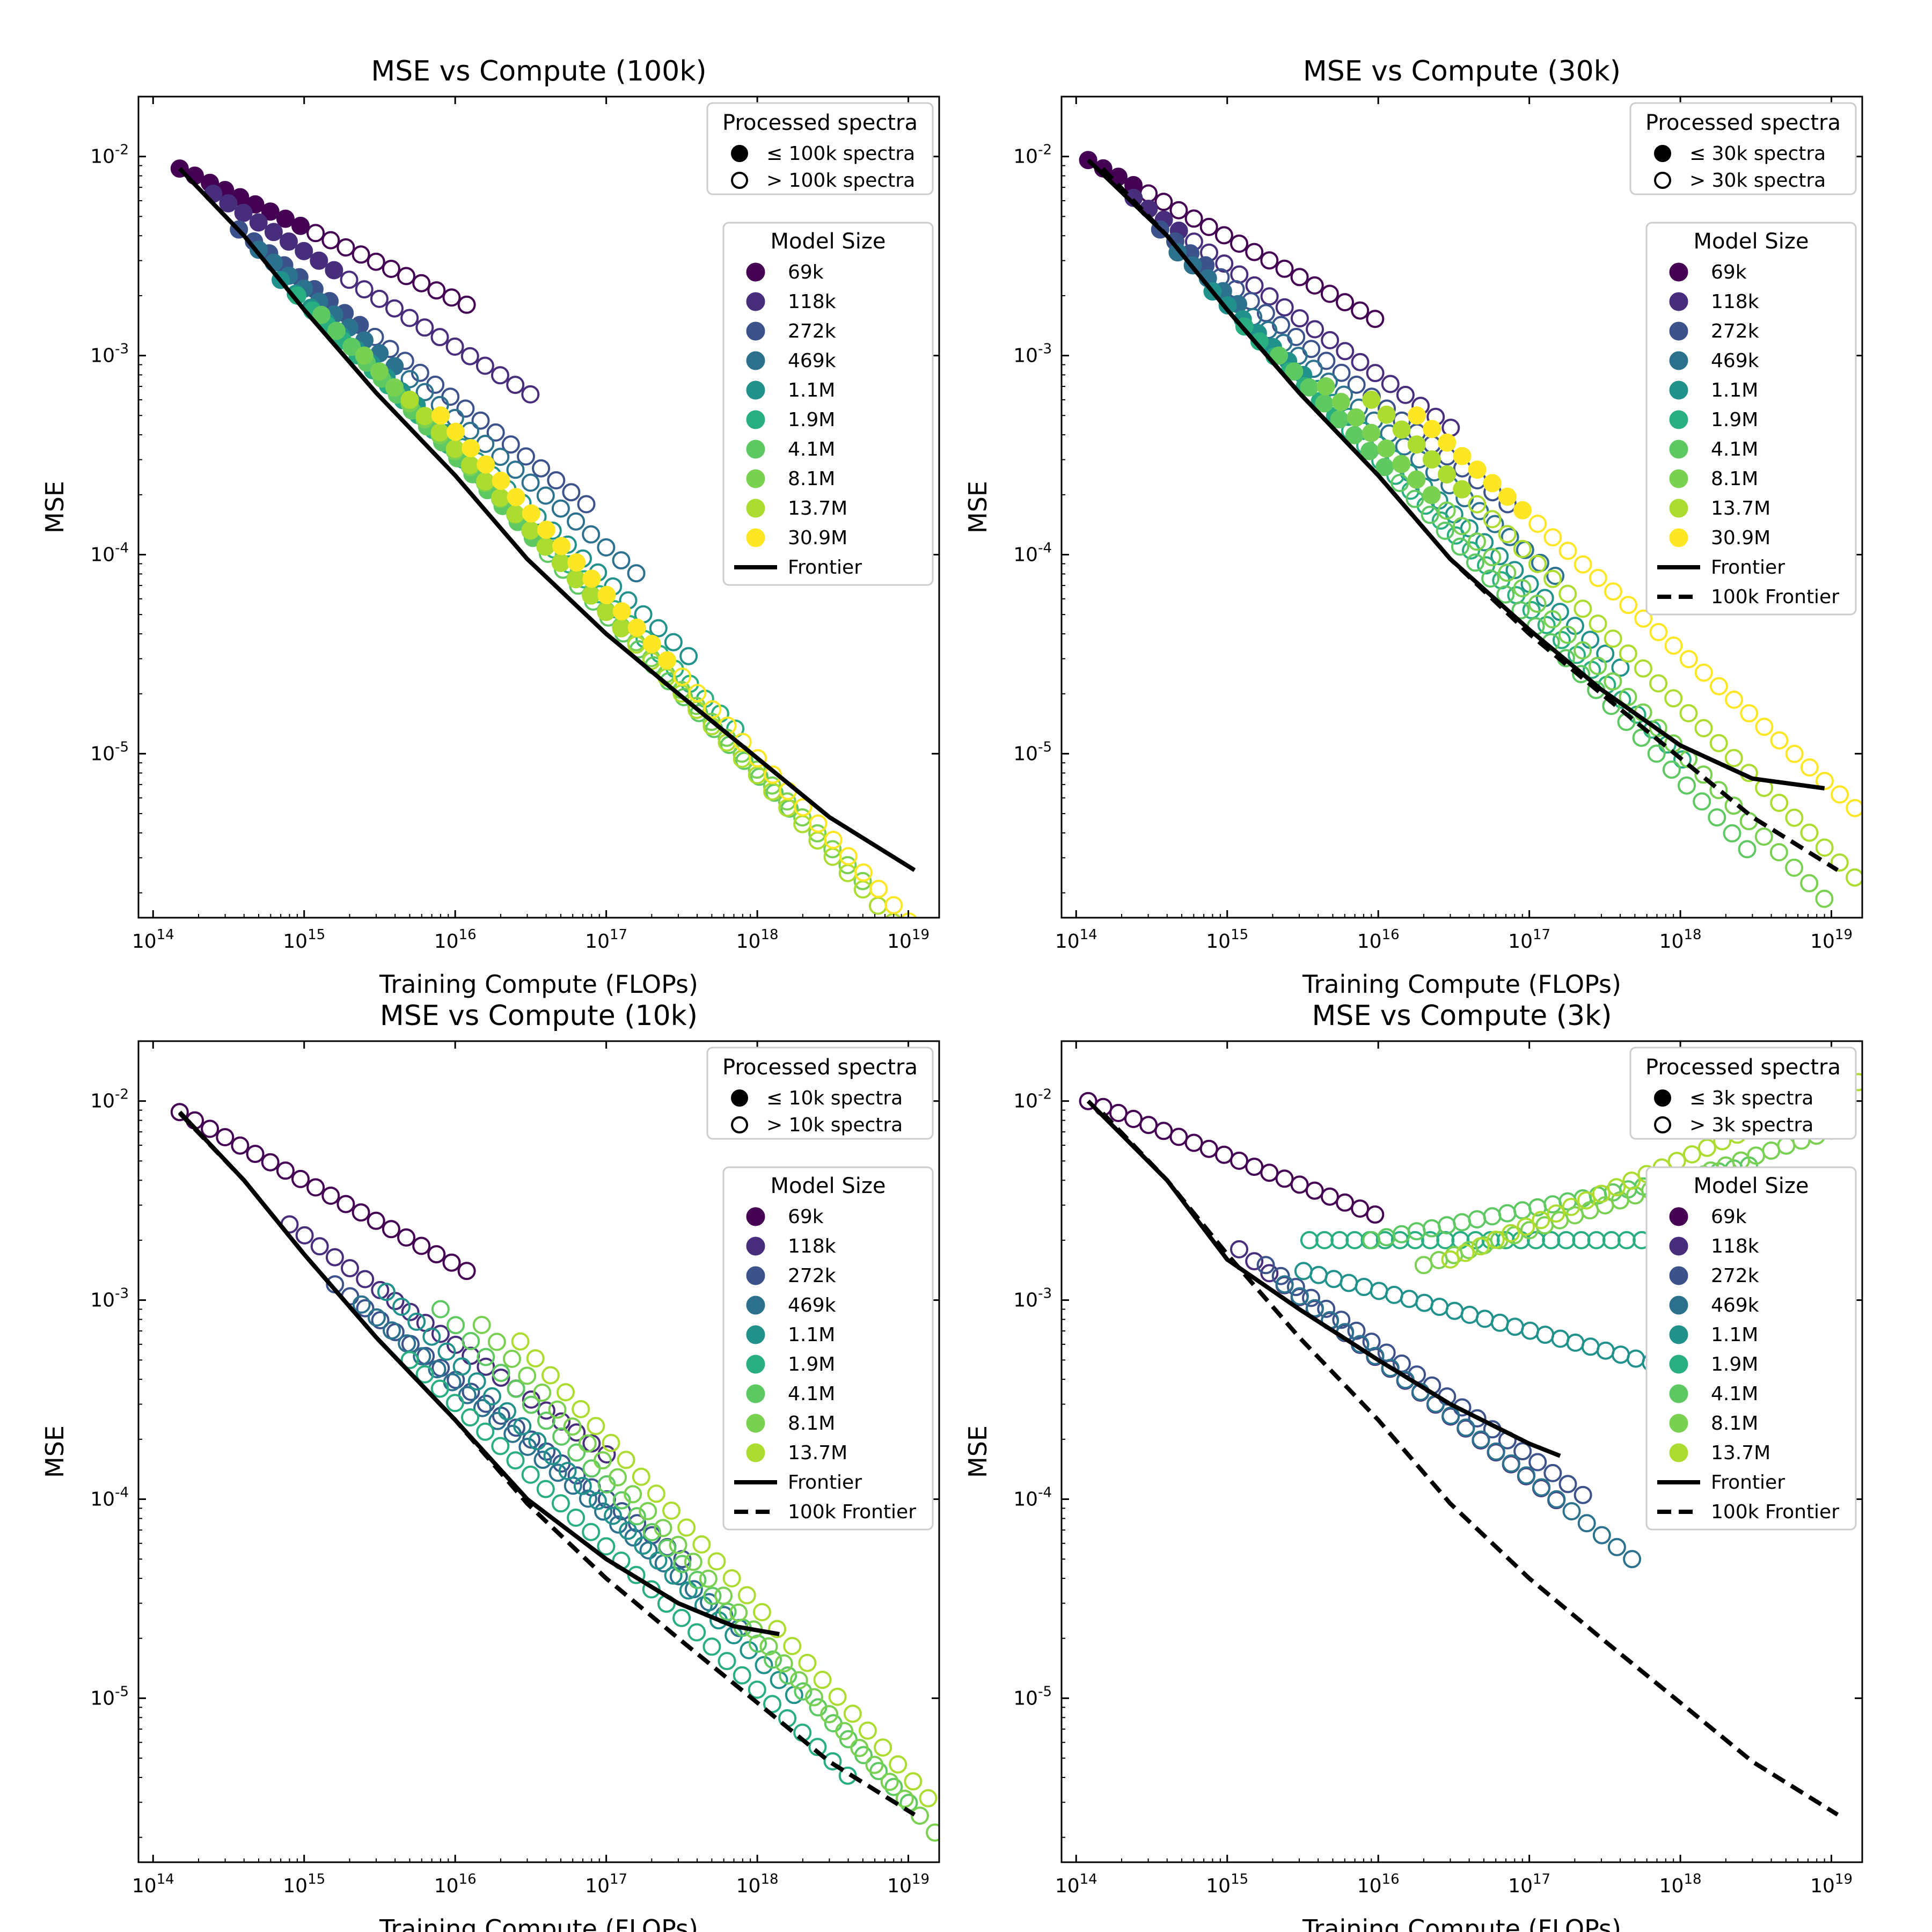  Describe the element at coordinates (1734, 449) in the screenshot. I see `legend-size-label: 4.1M` at that location.